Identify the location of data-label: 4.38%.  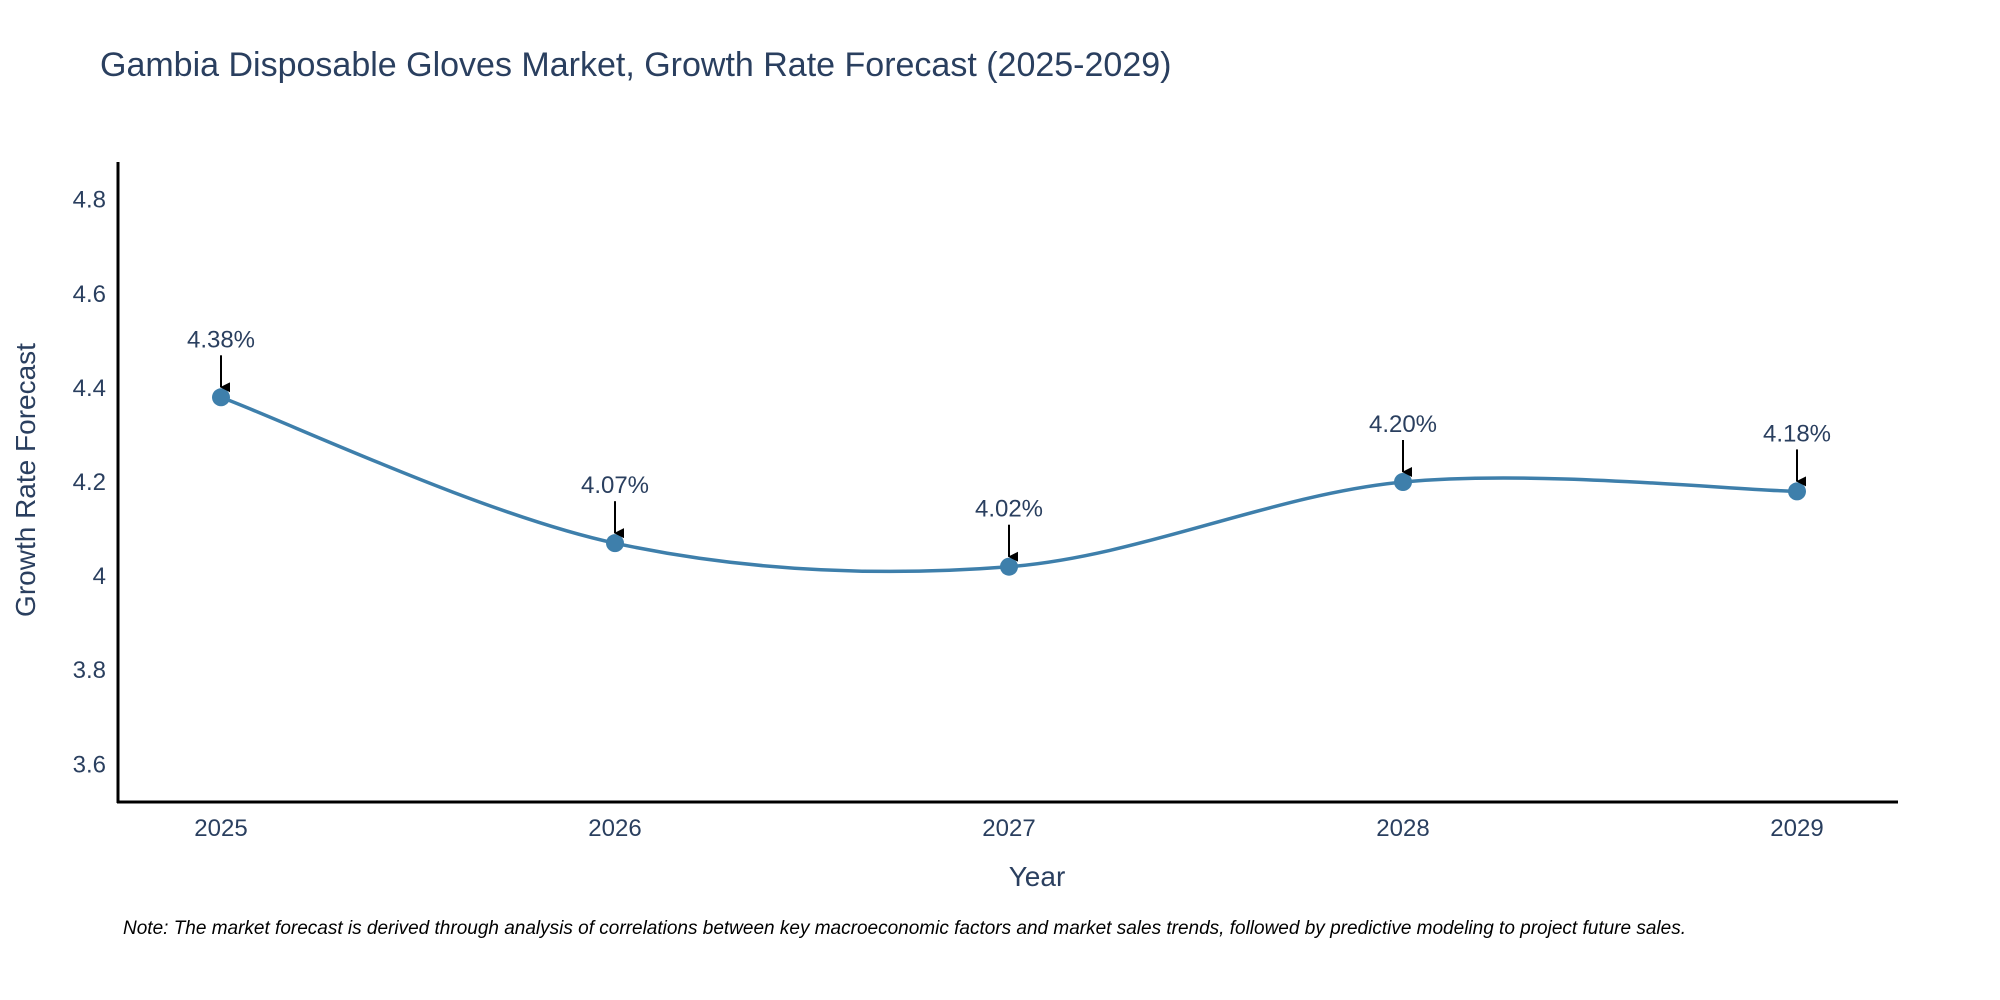
(221, 339).